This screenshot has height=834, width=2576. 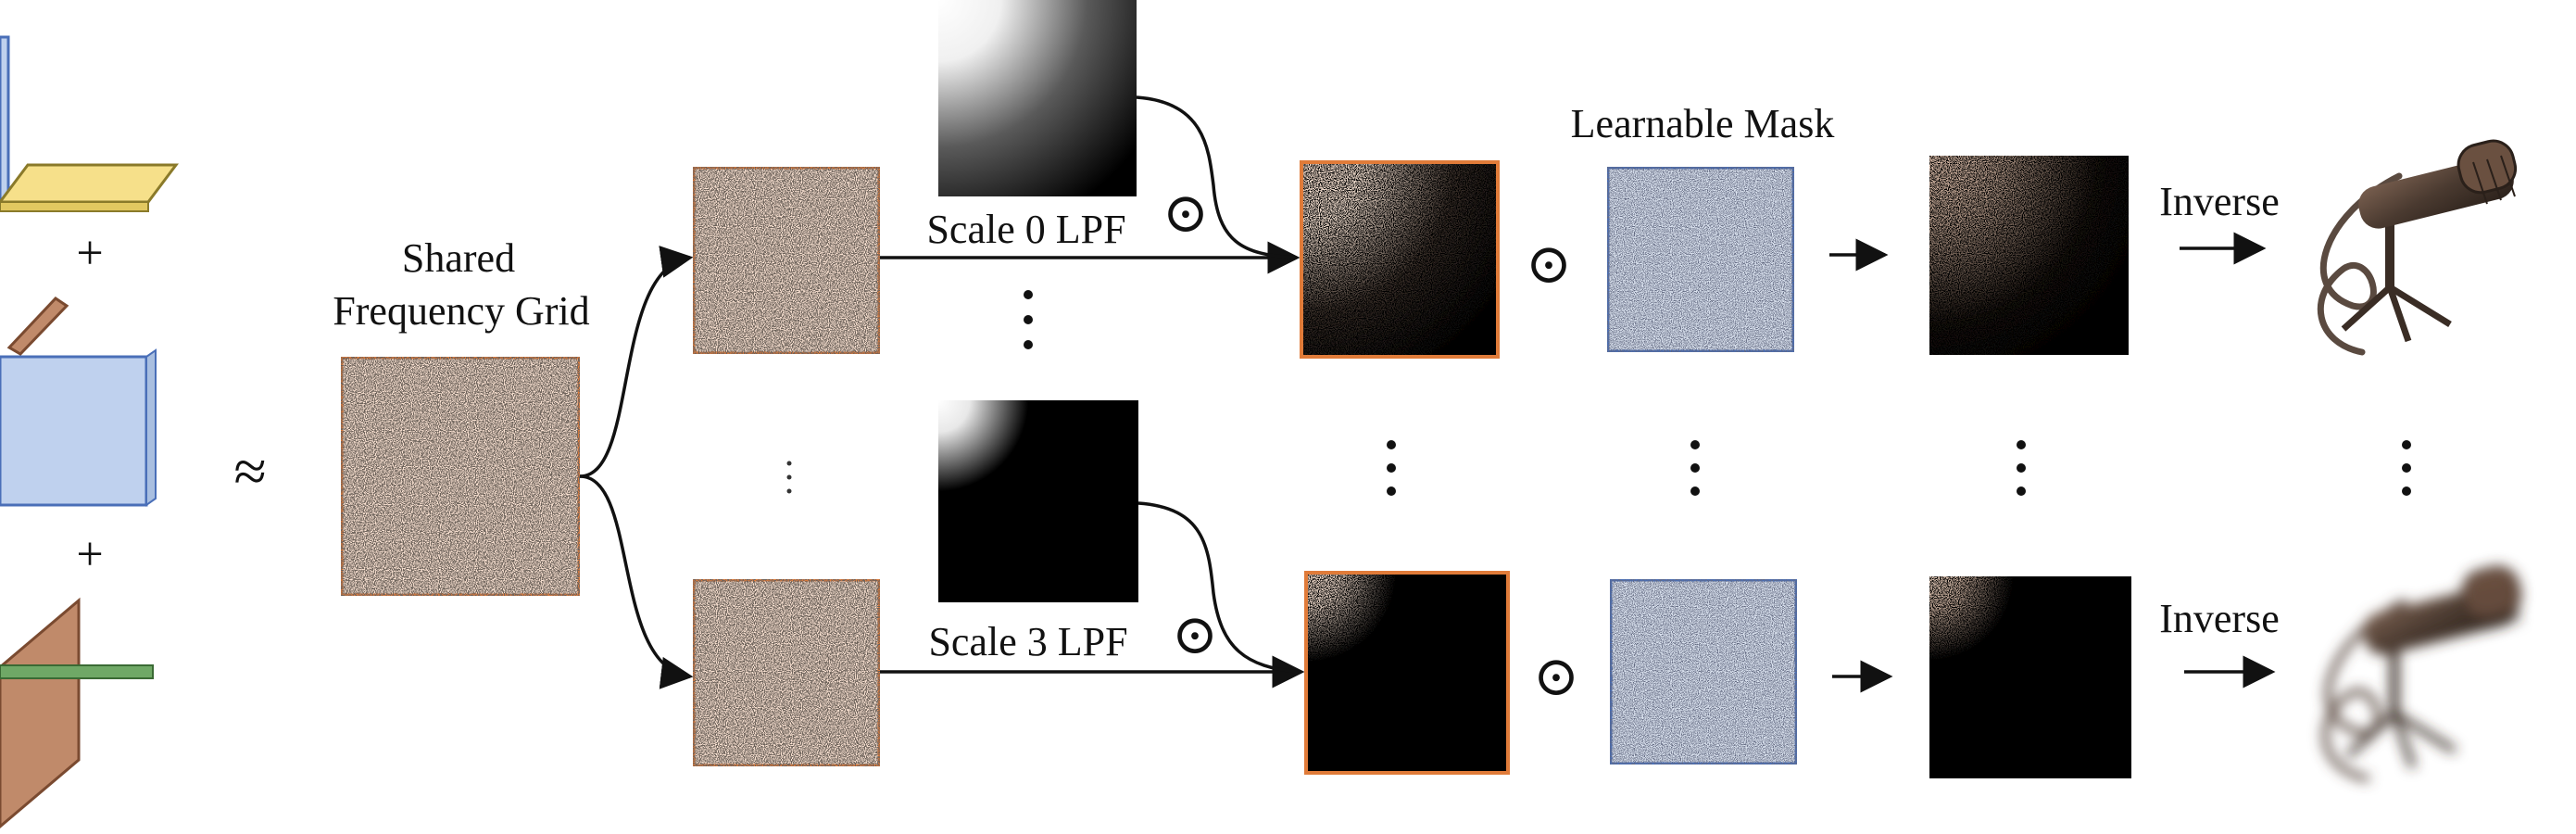 I want to click on odot-lpf-scale3: ⊙, so click(x=1195, y=634).